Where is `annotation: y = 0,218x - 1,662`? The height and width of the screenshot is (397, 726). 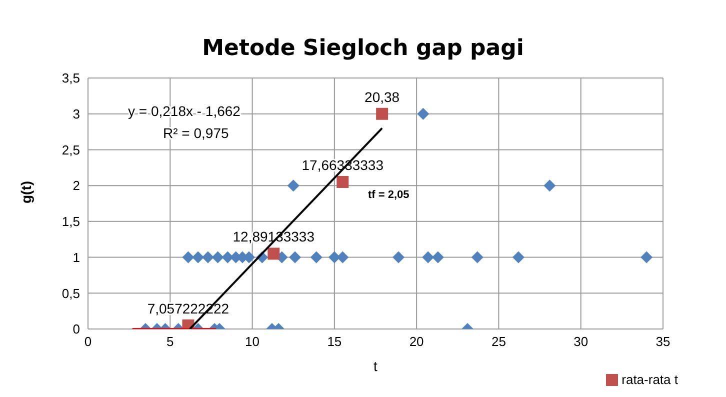
annotation: y = 0,218x - 1,662 is located at coordinates (184, 111).